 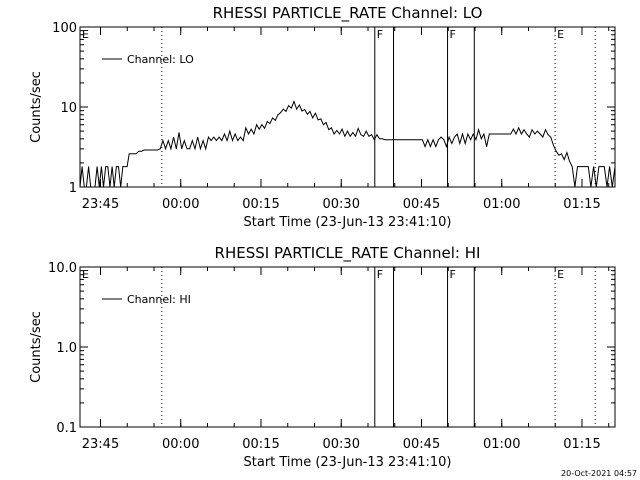 I want to click on y-tick-label: 0.1, so click(x=66, y=428).